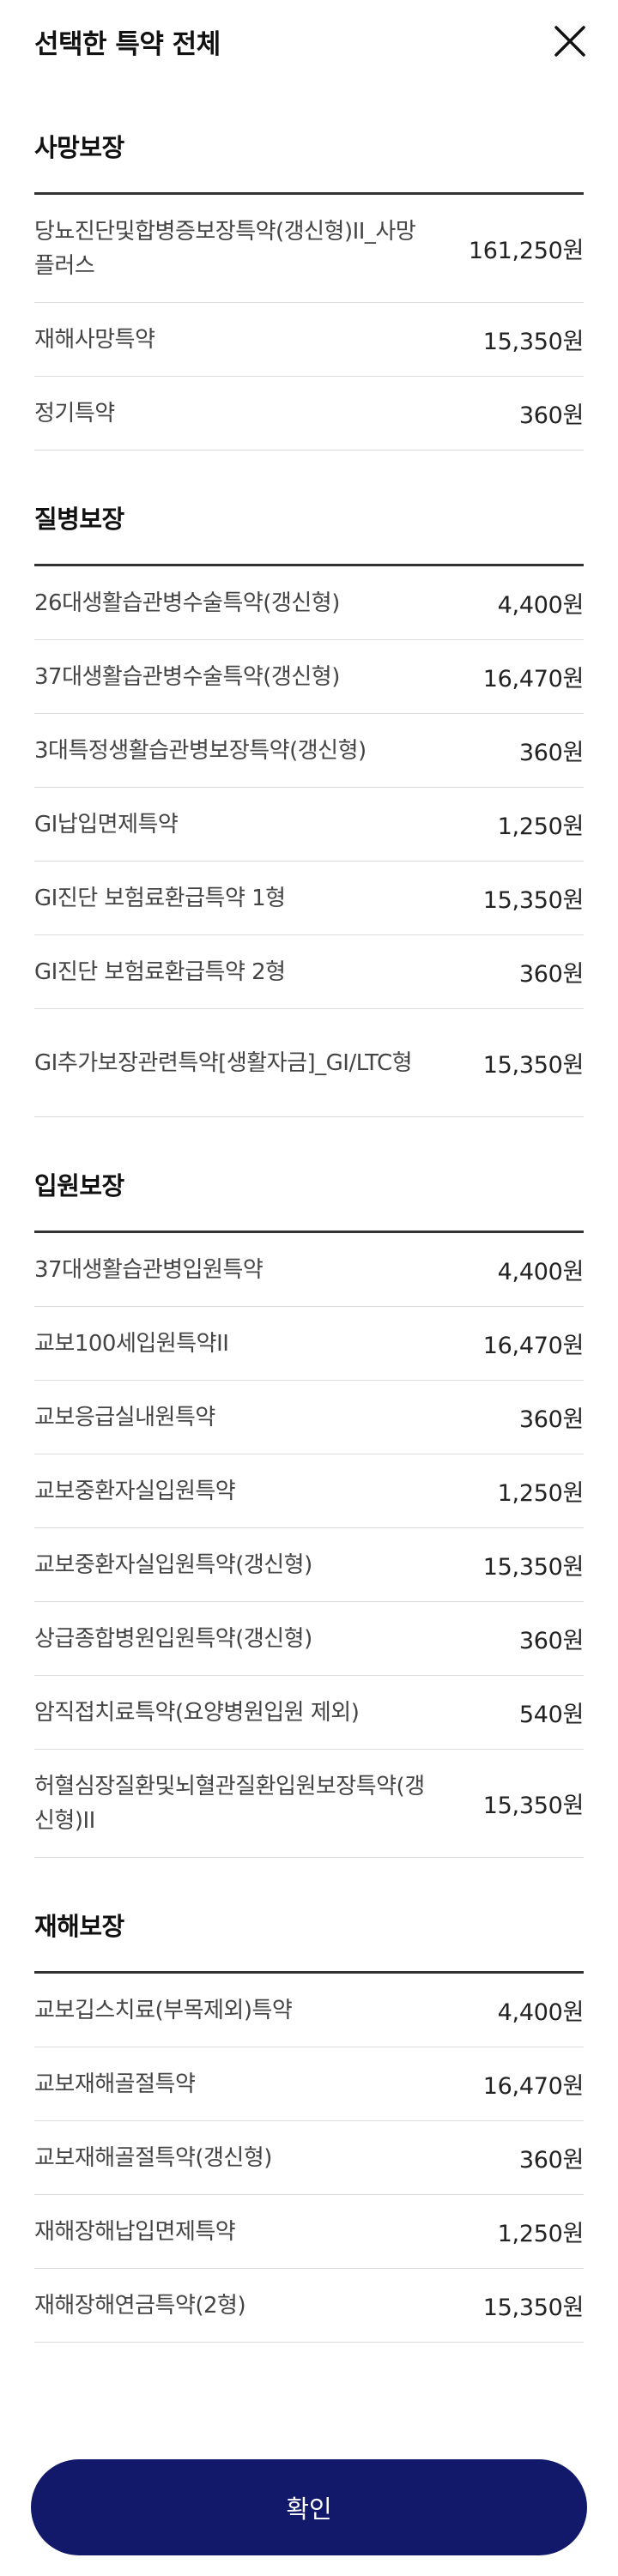 The image size is (618, 2576). What do you see at coordinates (309, 2507) in the screenshot?
I see `confirm-button: 확인` at bounding box center [309, 2507].